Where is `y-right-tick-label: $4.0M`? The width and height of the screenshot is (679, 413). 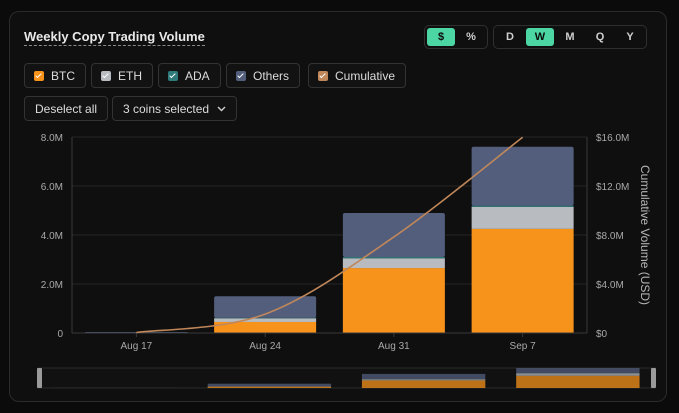 y-right-tick-label: $4.0M is located at coordinates (610, 285).